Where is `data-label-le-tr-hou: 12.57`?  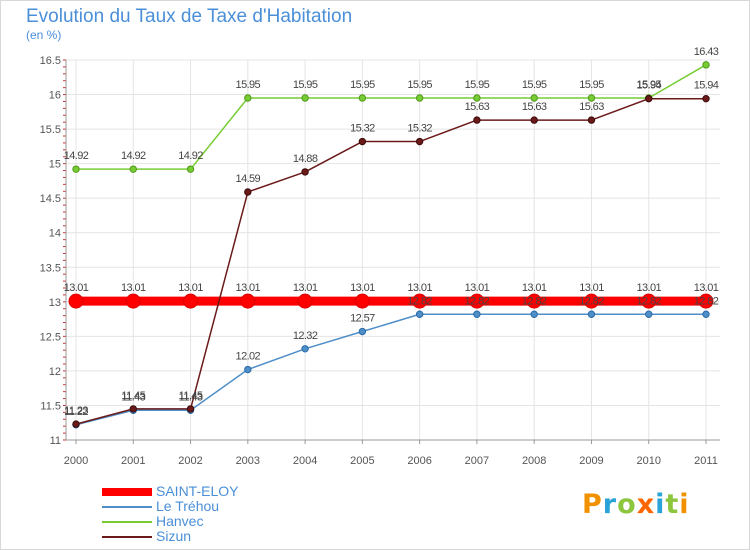
data-label-le-tr-hou: 12.57 is located at coordinates (362, 319).